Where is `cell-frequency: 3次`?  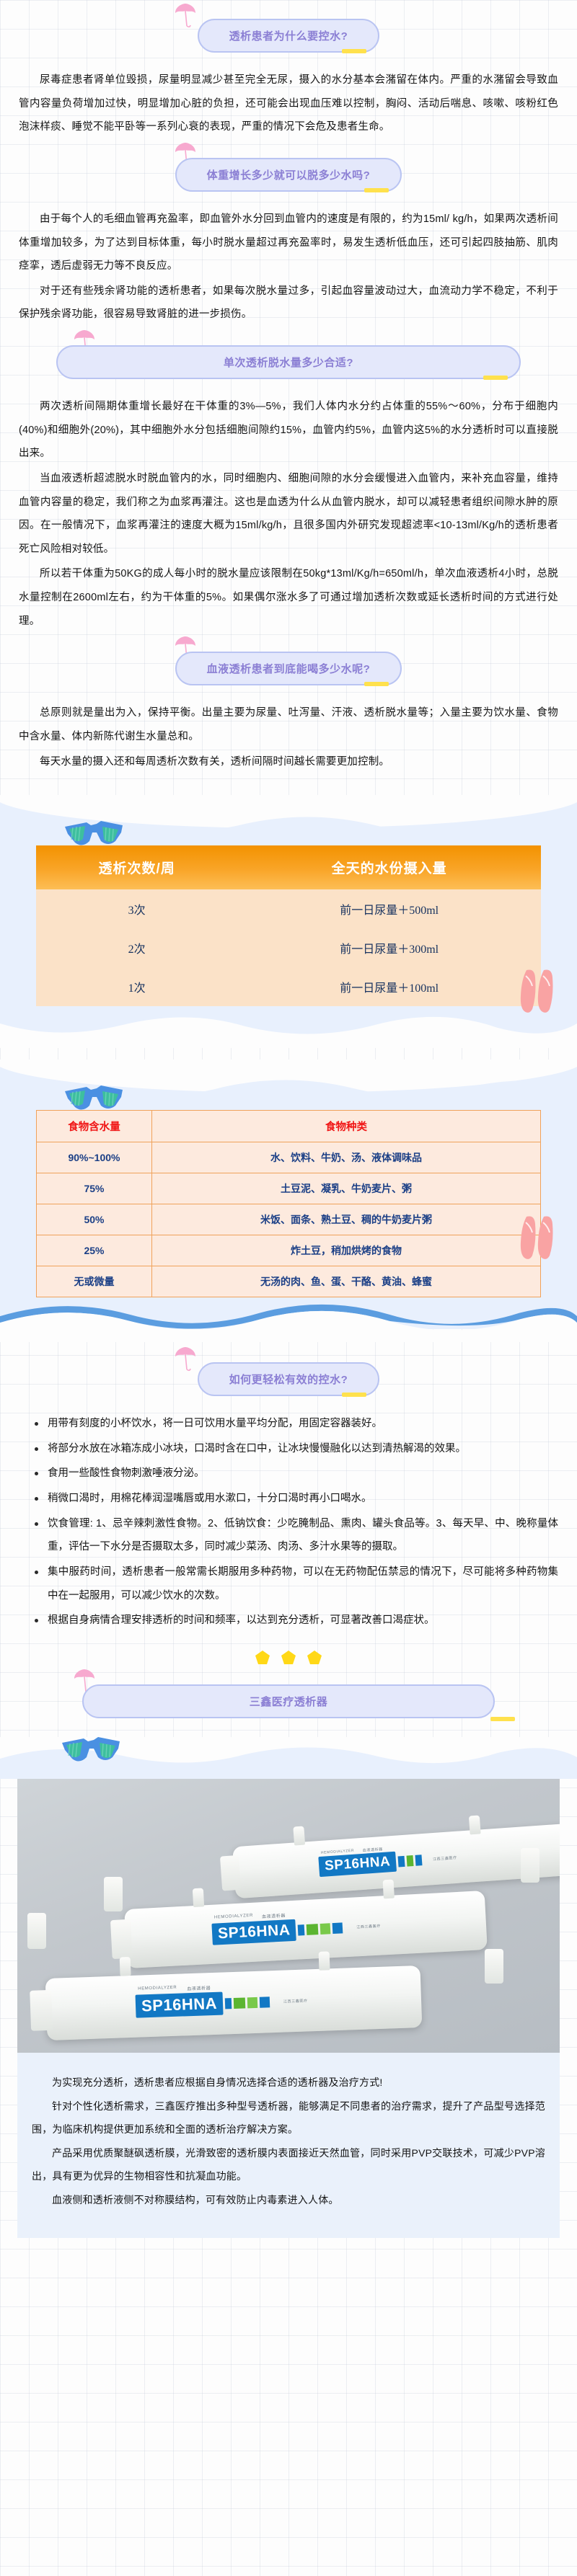 cell-frequency: 3次 is located at coordinates (137, 911).